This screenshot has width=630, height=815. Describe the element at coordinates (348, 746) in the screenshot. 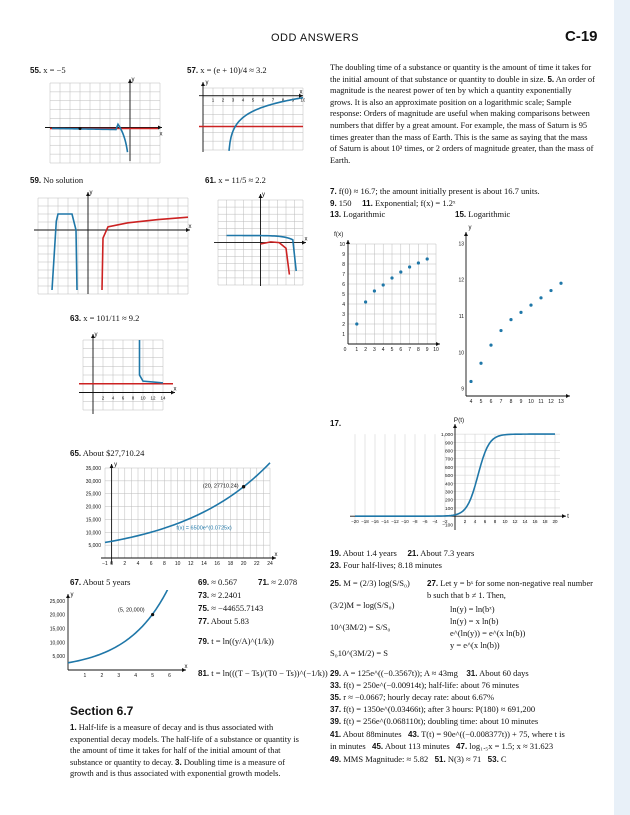

I see `answer-text: in minutes` at that location.